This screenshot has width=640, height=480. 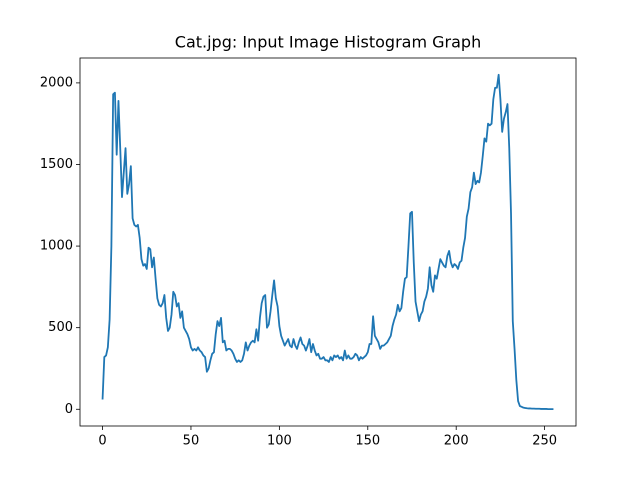 I want to click on y-tick-label: 2000, so click(x=56, y=82).